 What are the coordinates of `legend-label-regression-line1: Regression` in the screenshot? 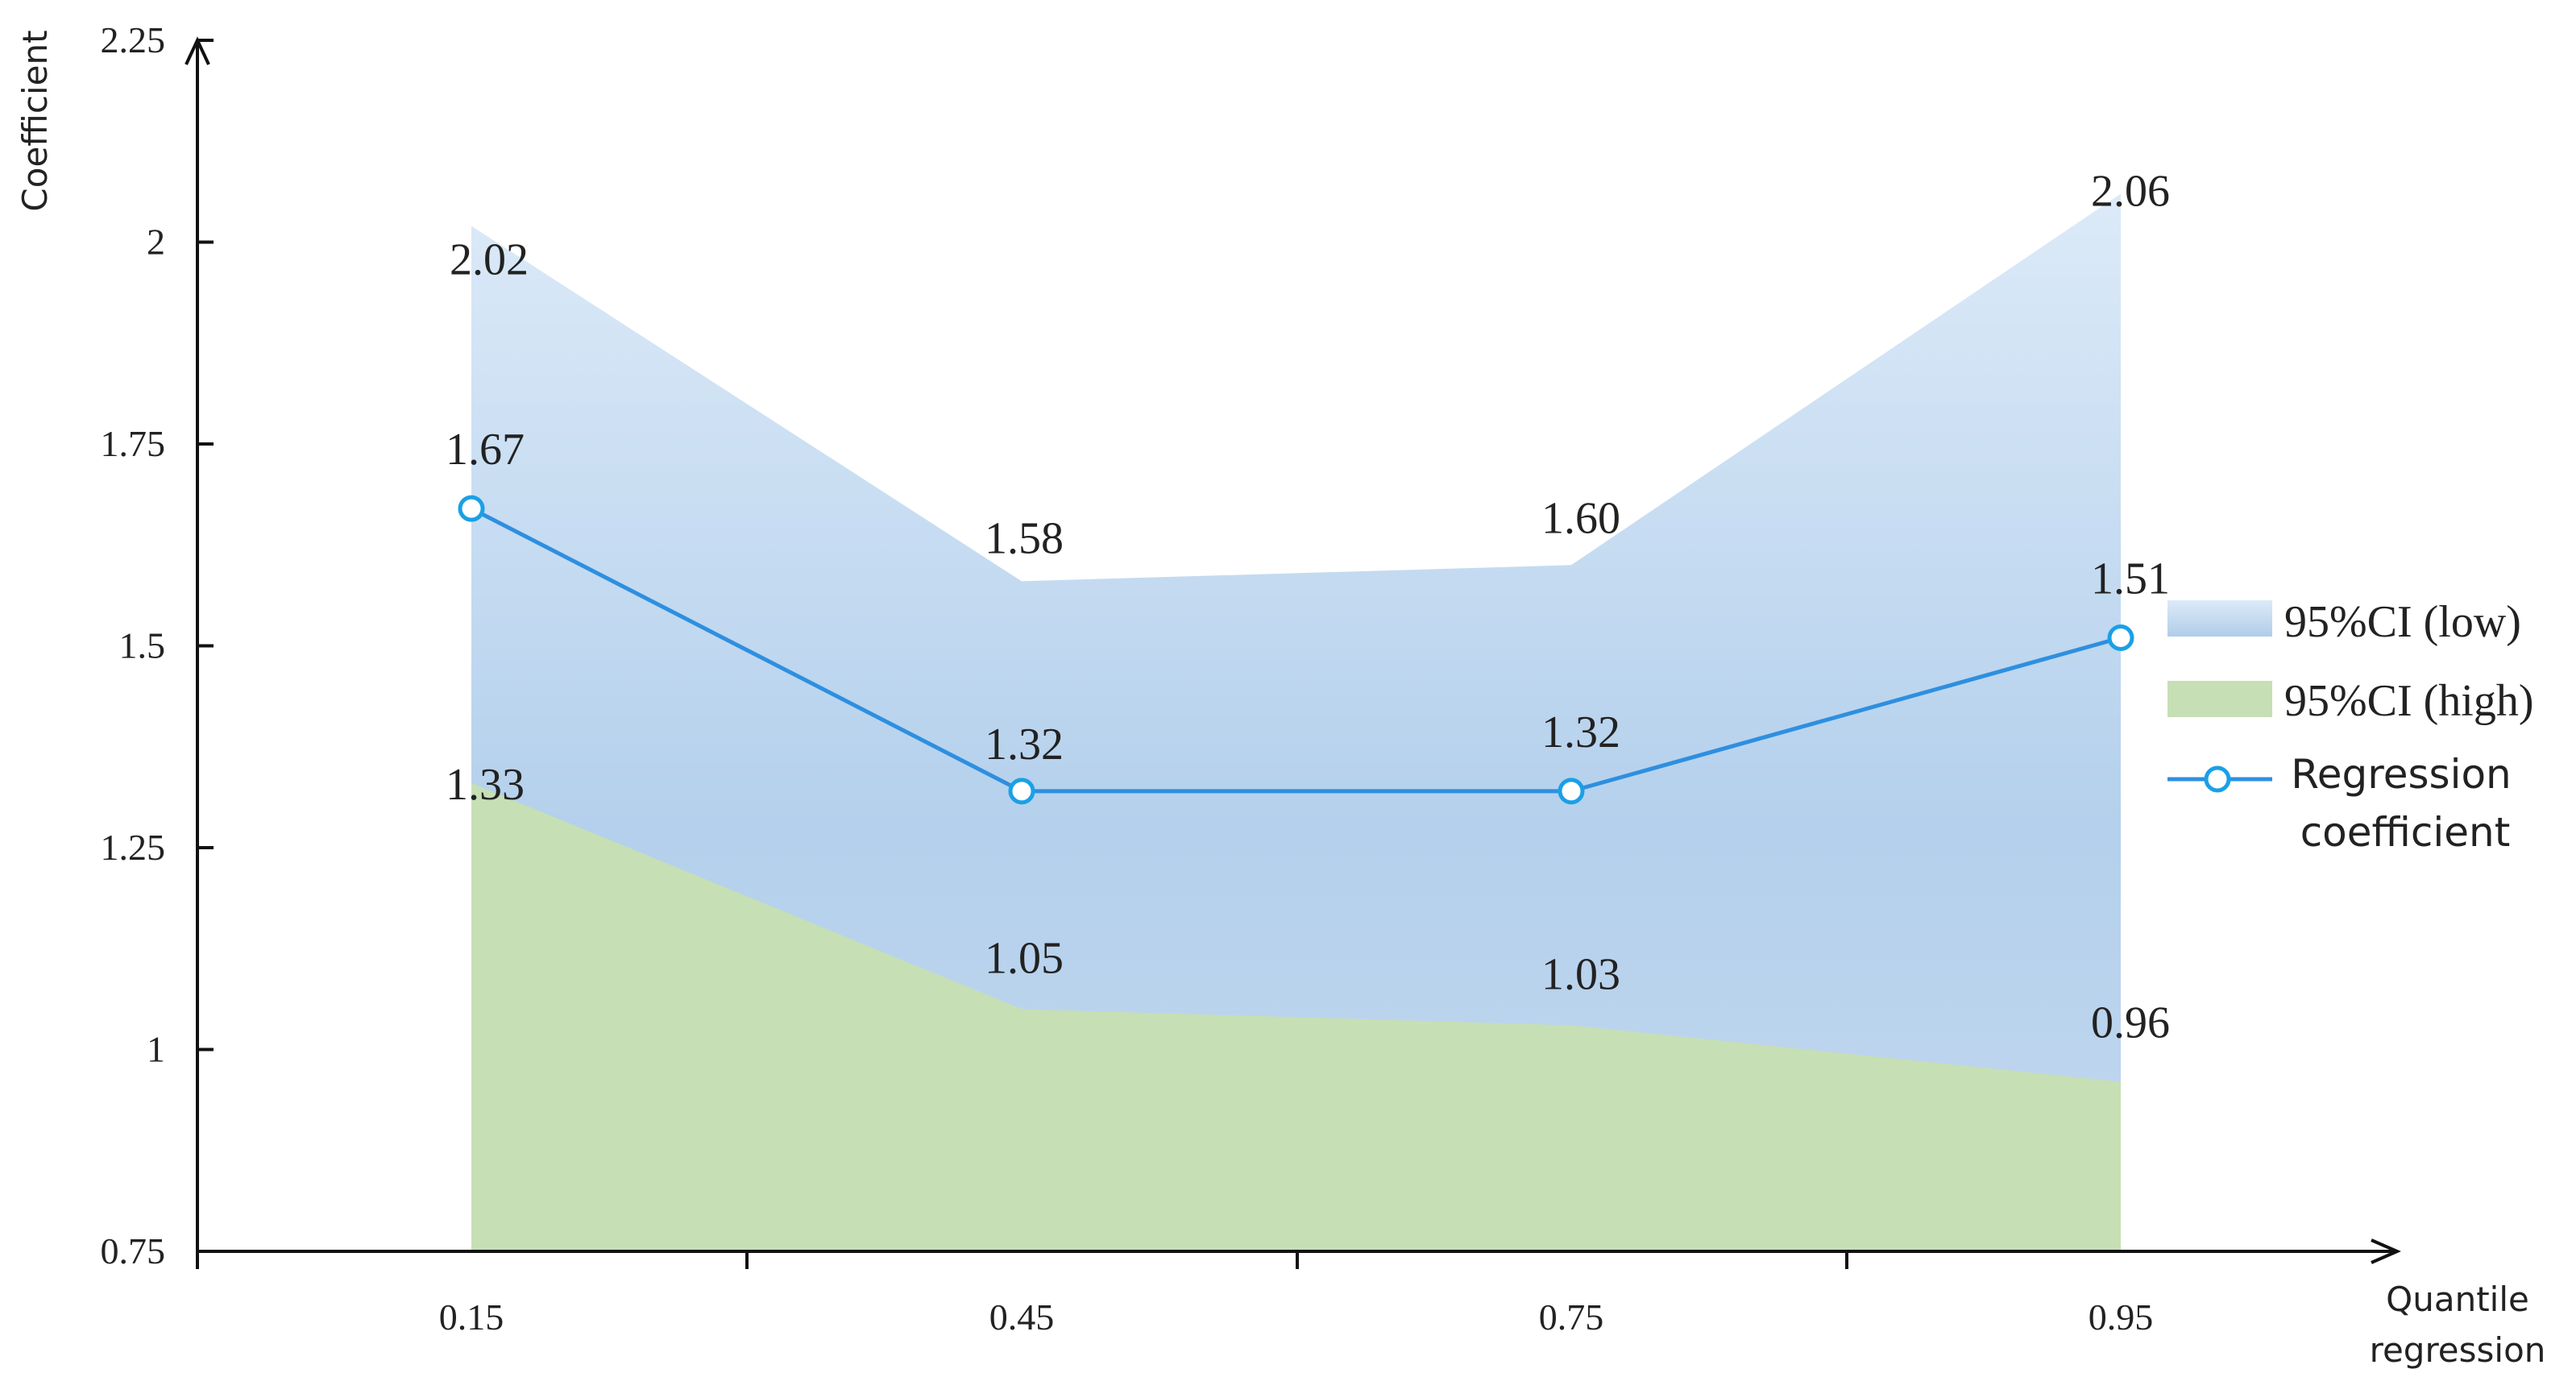 It's located at (2401, 774).